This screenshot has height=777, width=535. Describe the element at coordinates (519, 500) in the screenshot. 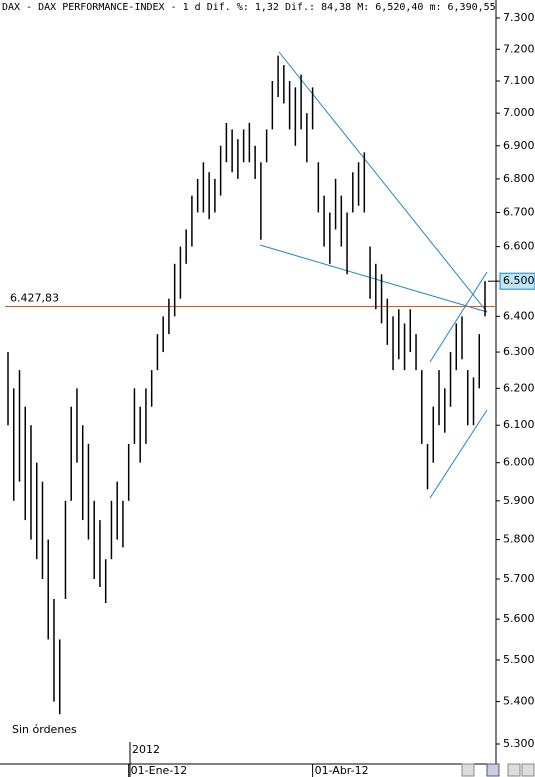

I see `y-tick-label: 5.900` at that location.